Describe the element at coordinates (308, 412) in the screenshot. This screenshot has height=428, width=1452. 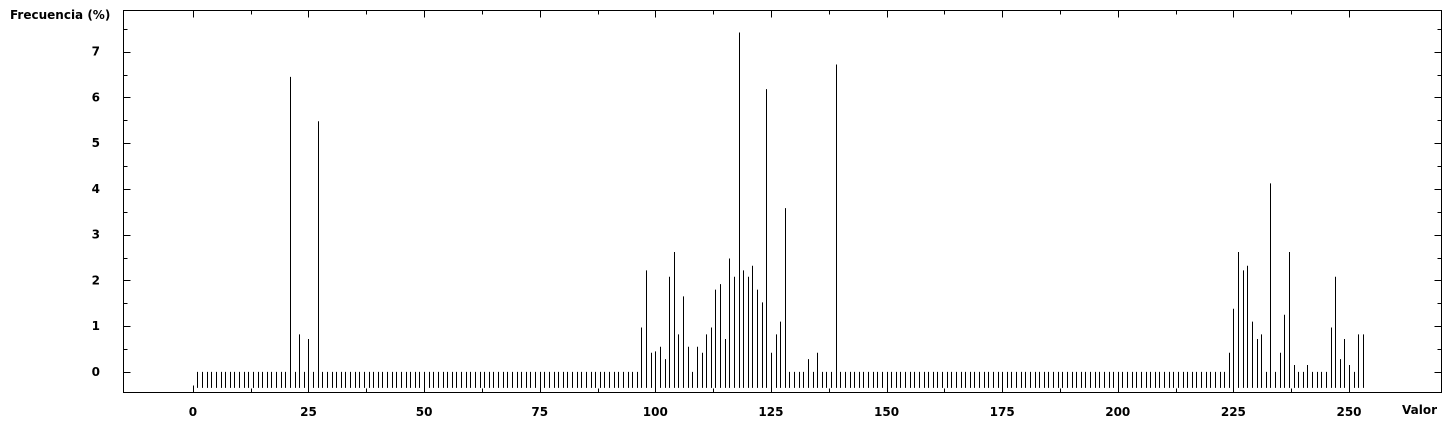
I see `x-tick-label: 25` at that location.